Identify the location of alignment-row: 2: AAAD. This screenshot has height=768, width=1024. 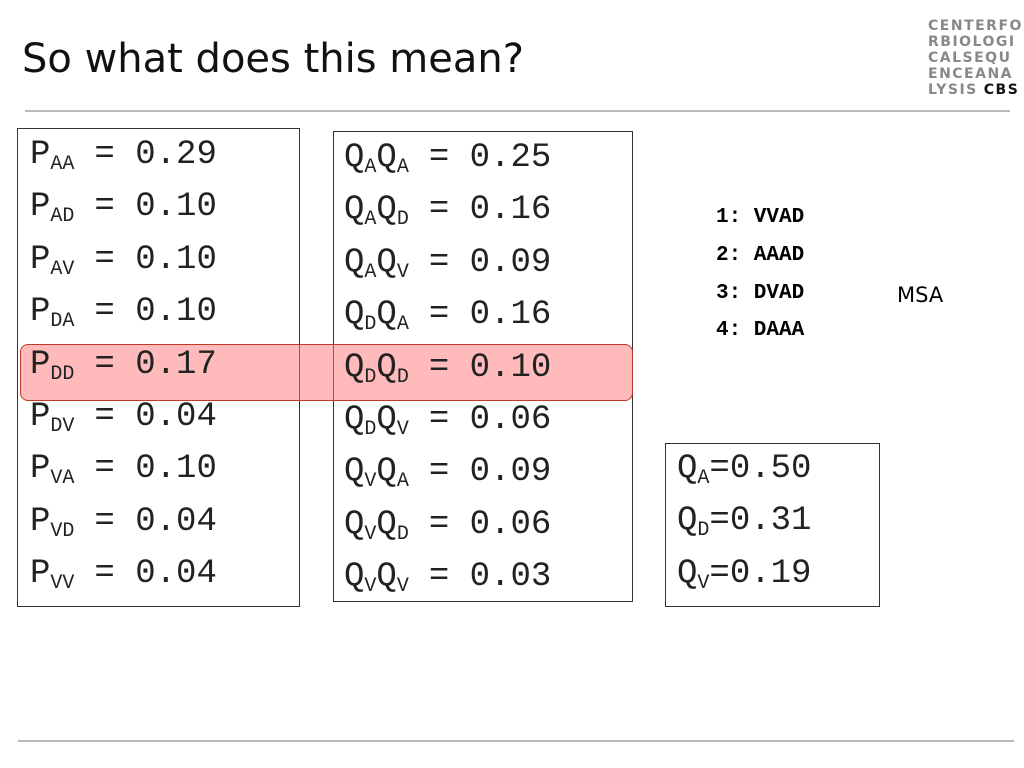
(760, 255).